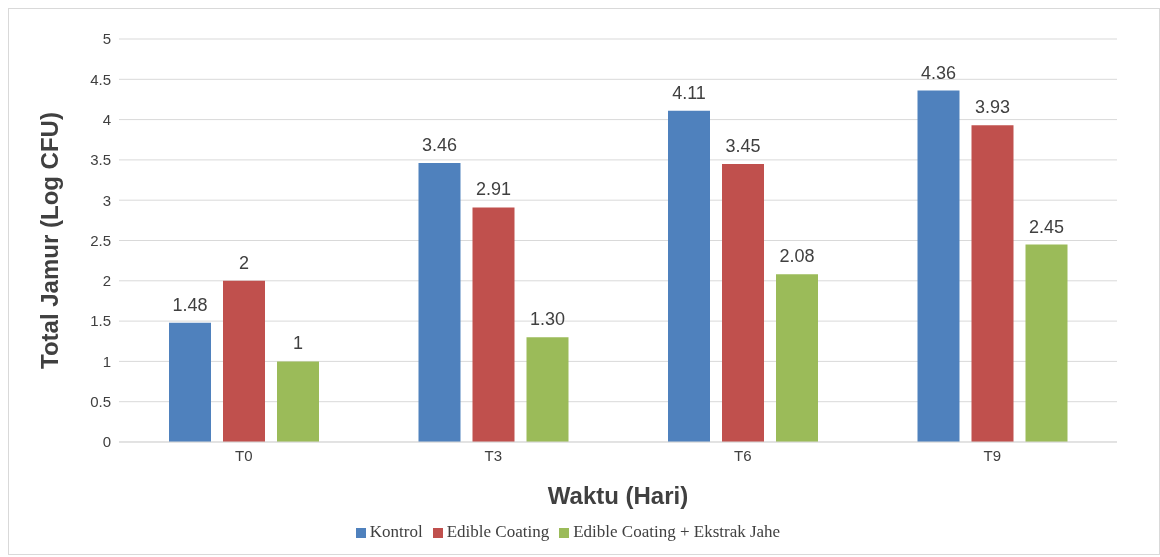 This screenshot has height=557, width=1160. What do you see at coordinates (689, 92) in the screenshot?
I see `data-label: 4.11` at bounding box center [689, 92].